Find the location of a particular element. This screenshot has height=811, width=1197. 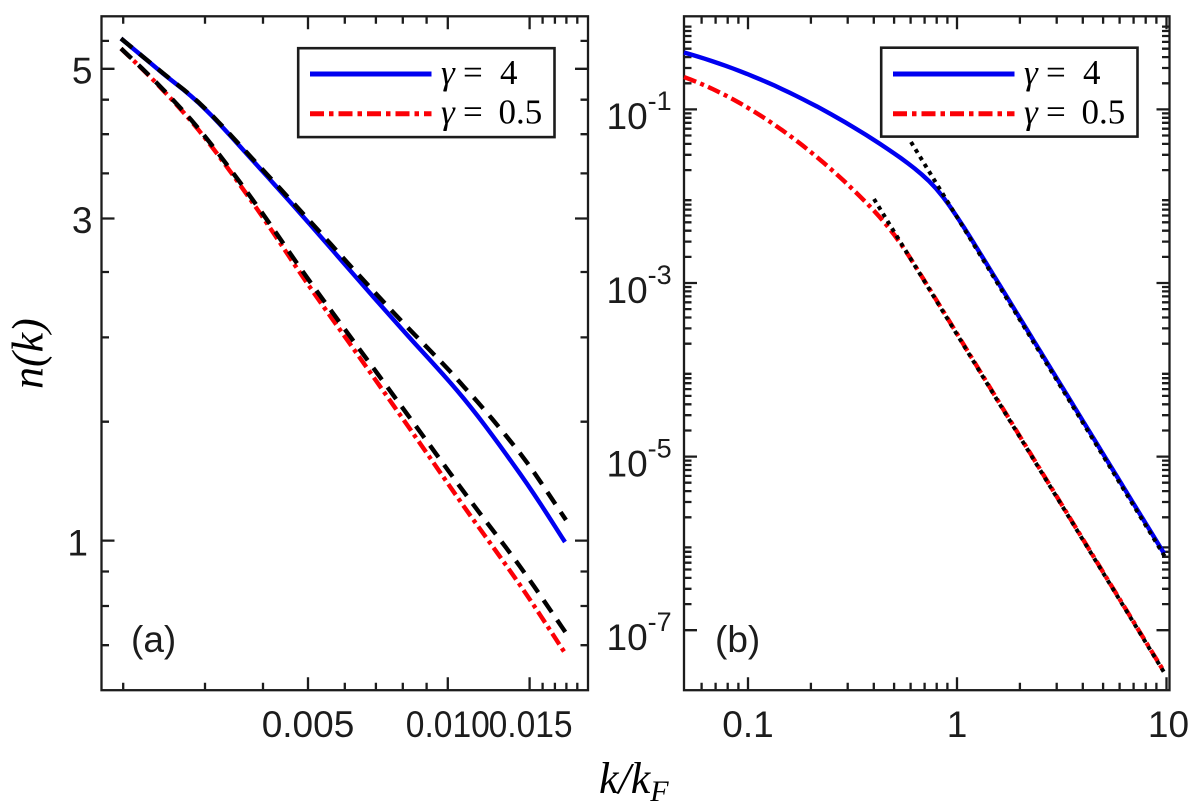

svg-text: 0.005 is located at coordinates (308, 724).